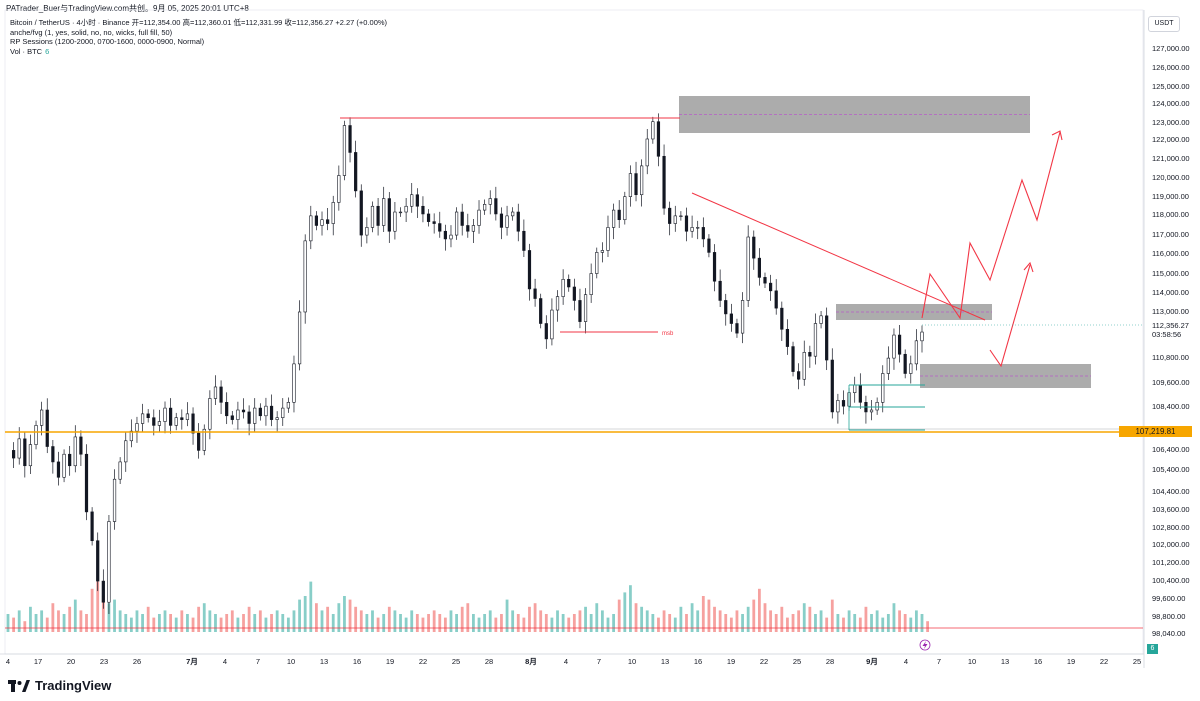 Image resolution: width=1200 pixels, height=701 pixels. I want to click on volume-value: 6, so click(47, 51).